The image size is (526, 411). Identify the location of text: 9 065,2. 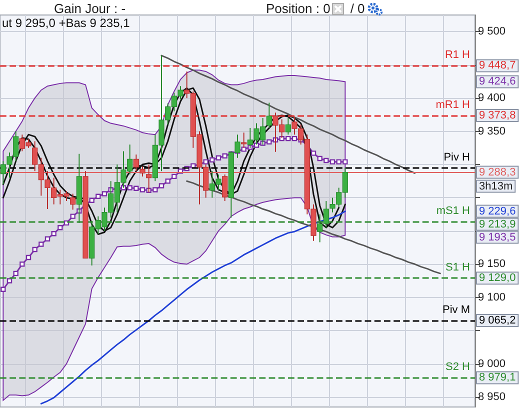
(497, 320).